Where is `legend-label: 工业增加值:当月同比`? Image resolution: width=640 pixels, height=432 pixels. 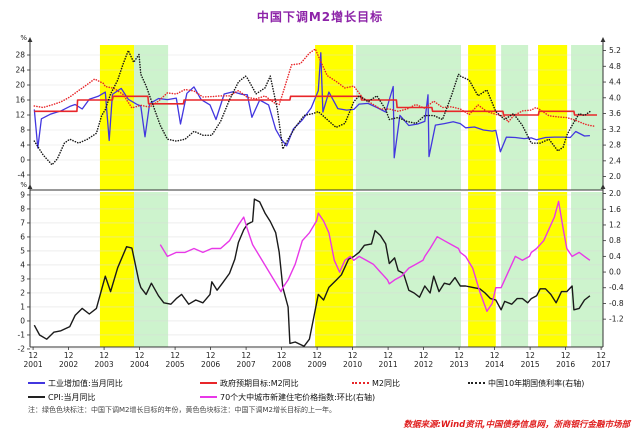 legend-label: 工业增加值:当月同比 is located at coordinates (85, 383).